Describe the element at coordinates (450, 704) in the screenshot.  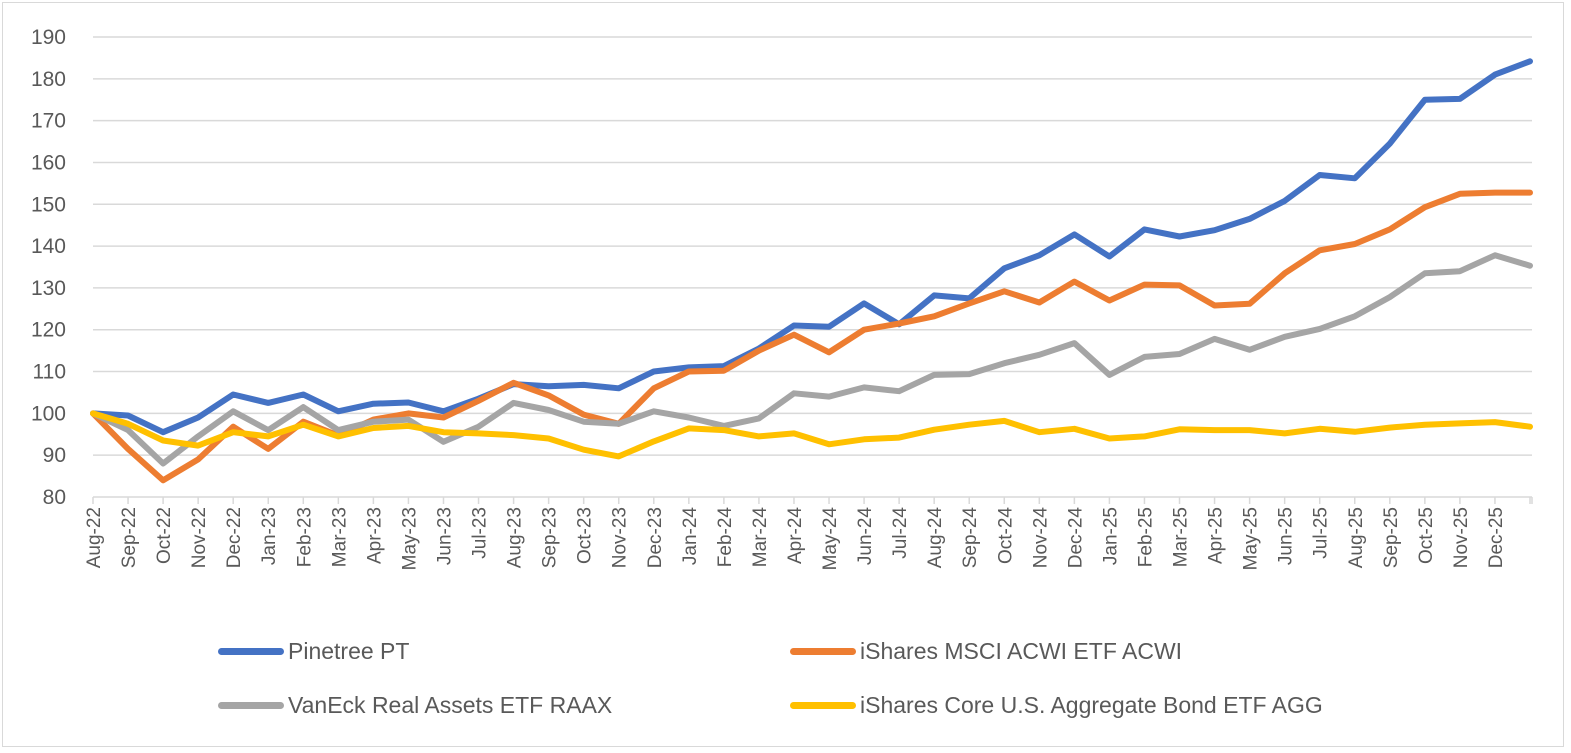
I see `legend-label: VanEck Real Assets ETF RAAX` at that location.